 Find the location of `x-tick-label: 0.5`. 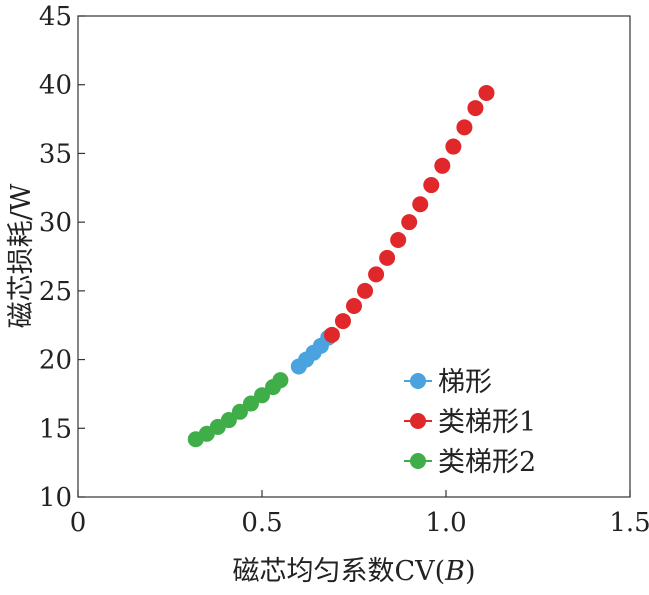

x-tick-label: 0.5 is located at coordinates (261, 523).